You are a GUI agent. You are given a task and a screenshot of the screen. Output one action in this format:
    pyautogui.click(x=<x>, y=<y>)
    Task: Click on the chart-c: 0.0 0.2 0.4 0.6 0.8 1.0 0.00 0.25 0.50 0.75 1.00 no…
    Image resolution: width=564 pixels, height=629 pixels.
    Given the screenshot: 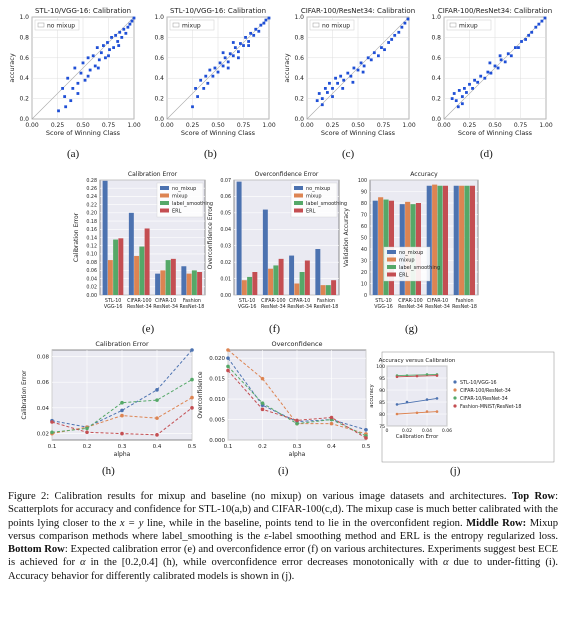 What is the action you would take?
    pyautogui.click(x=349, y=72)
    